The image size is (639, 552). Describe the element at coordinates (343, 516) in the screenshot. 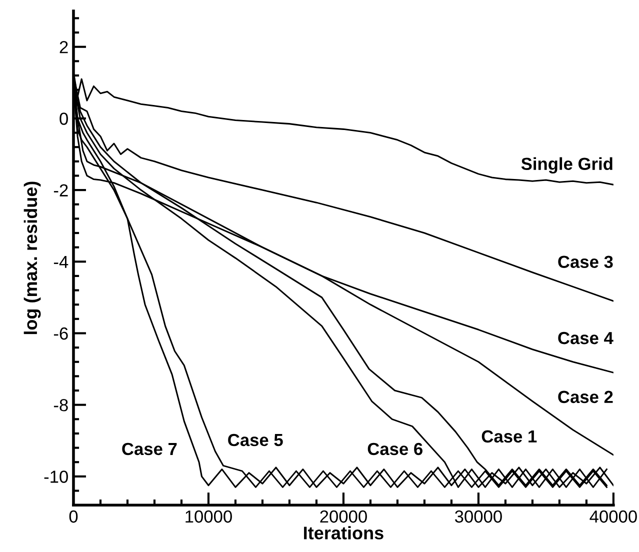

I see `x-tick-label: 20000` at that location.